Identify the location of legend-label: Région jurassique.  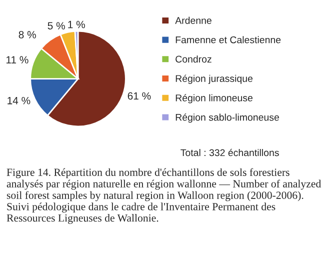
(214, 79).